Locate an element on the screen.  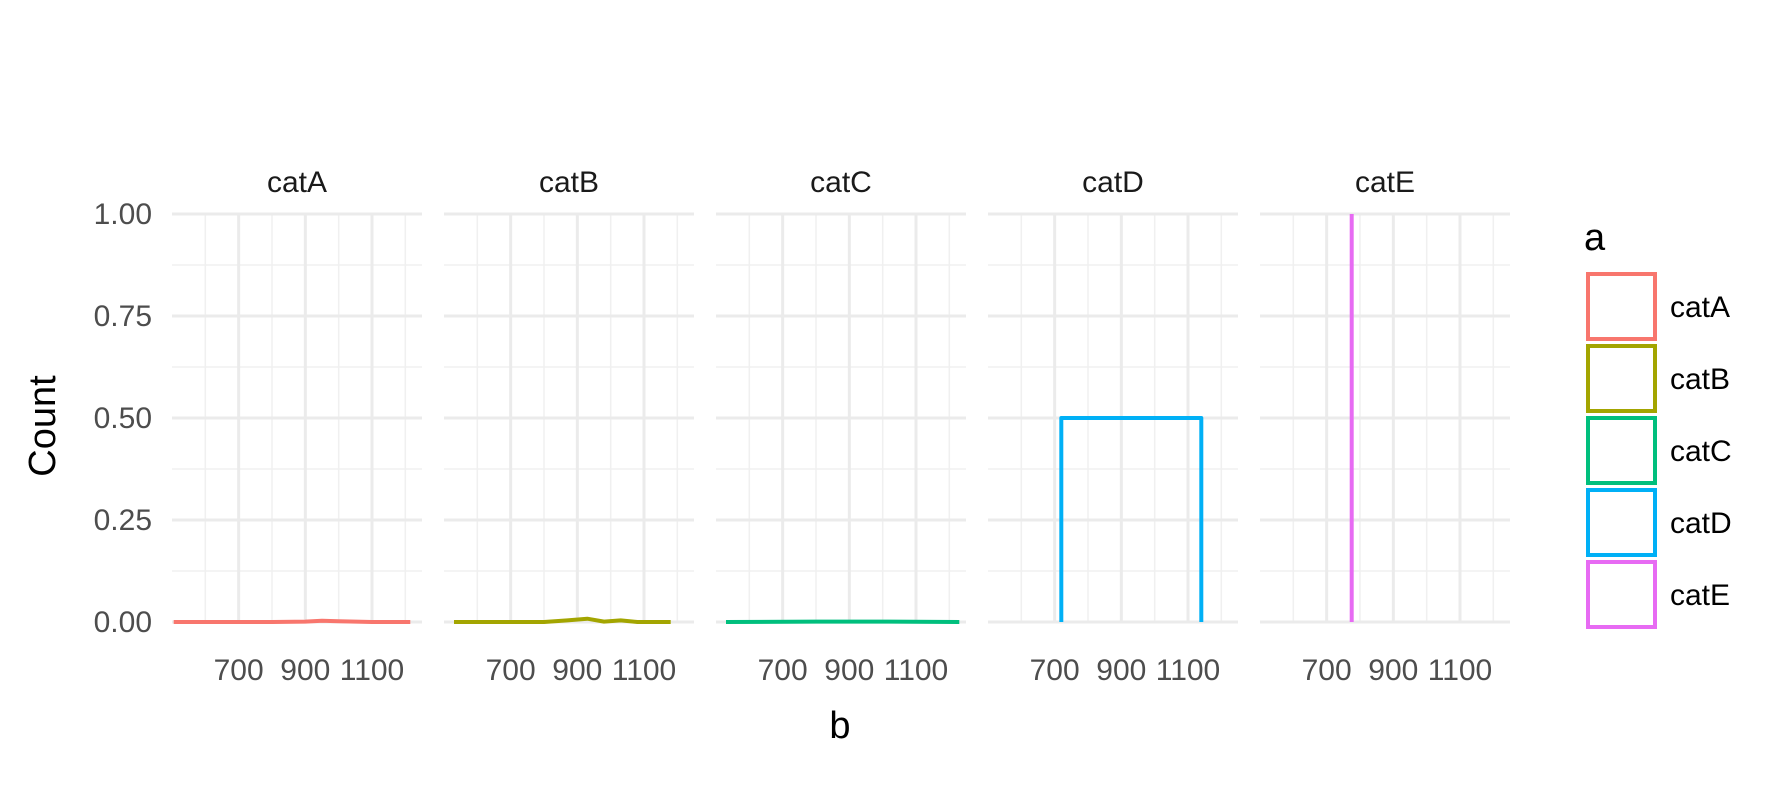
panel-catD: catD 700 900 1100 is located at coordinates (1113, 426).